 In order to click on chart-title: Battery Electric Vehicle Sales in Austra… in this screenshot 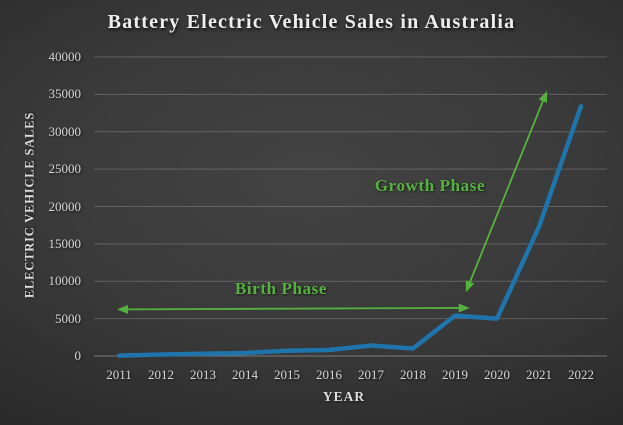, I will do `click(311, 22)`.